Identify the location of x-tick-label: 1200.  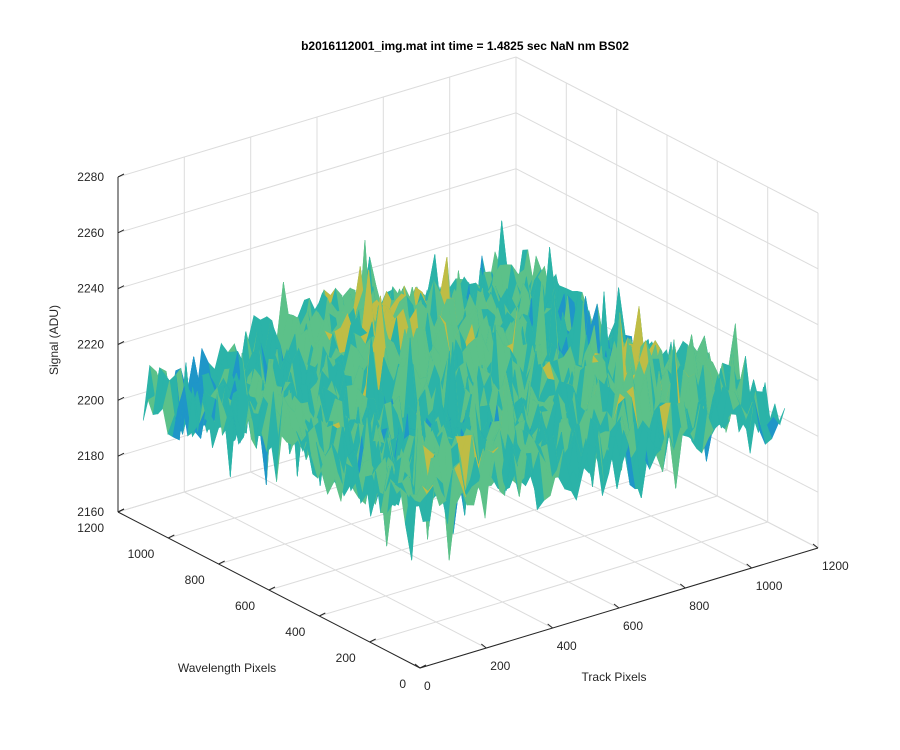
(835, 566).